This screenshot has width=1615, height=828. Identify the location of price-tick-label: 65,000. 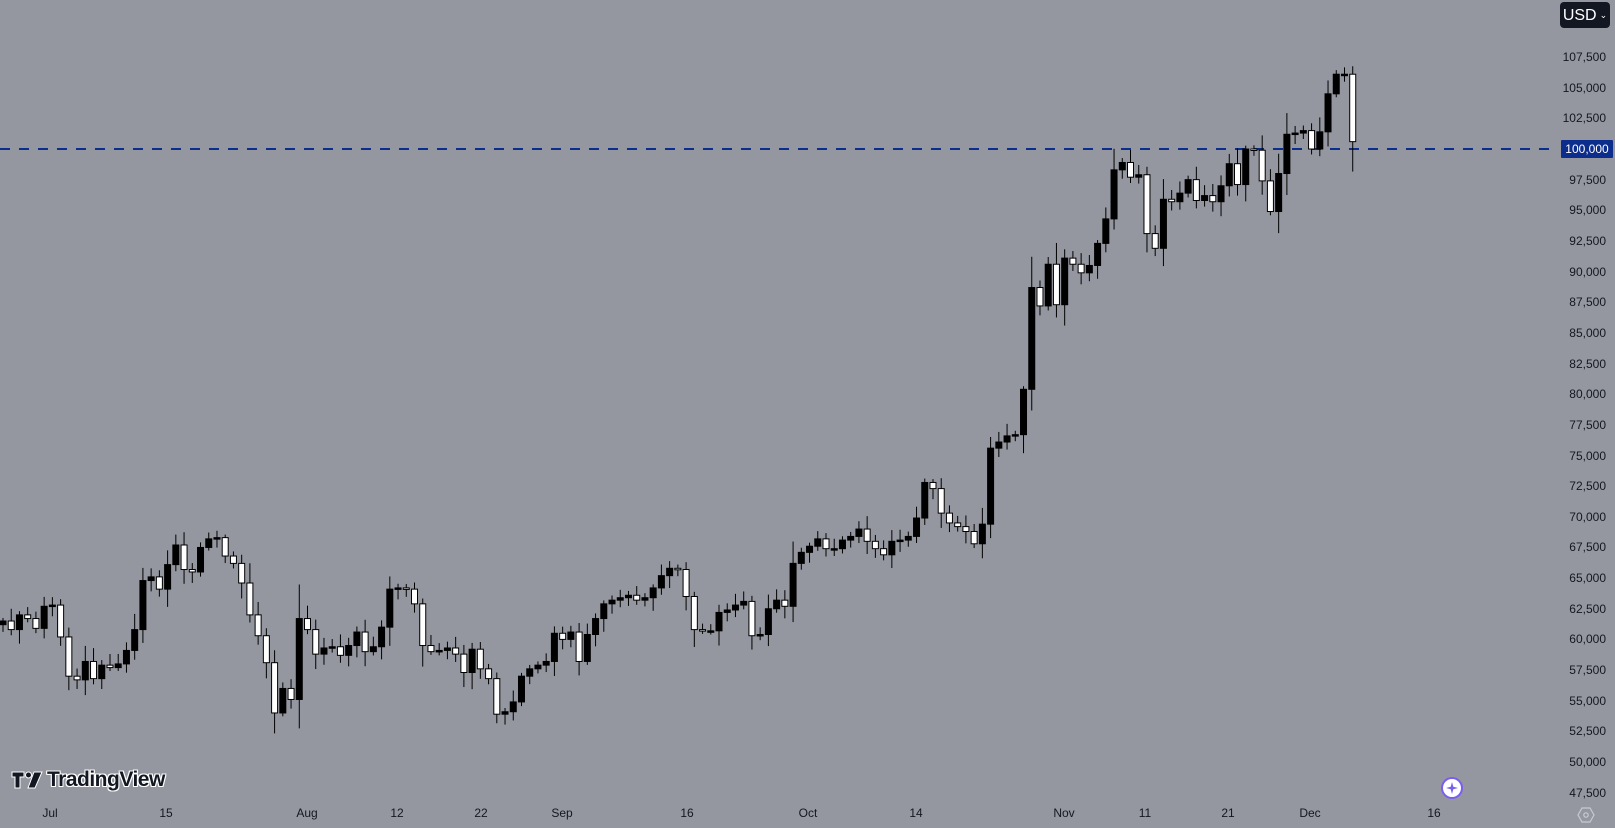
(1587, 578).